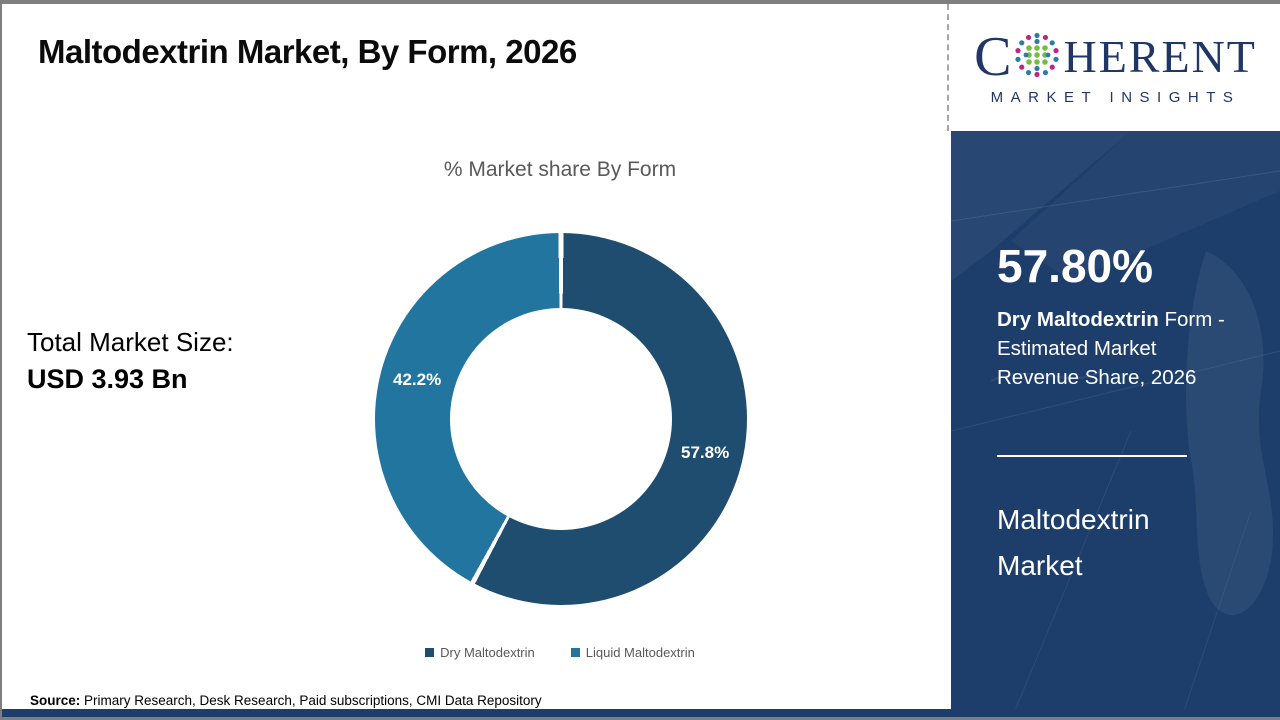 Image resolution: width=1280 pixels, height=720 pixels. I want to click on market-name-line2: Market, so click(1040, 565).